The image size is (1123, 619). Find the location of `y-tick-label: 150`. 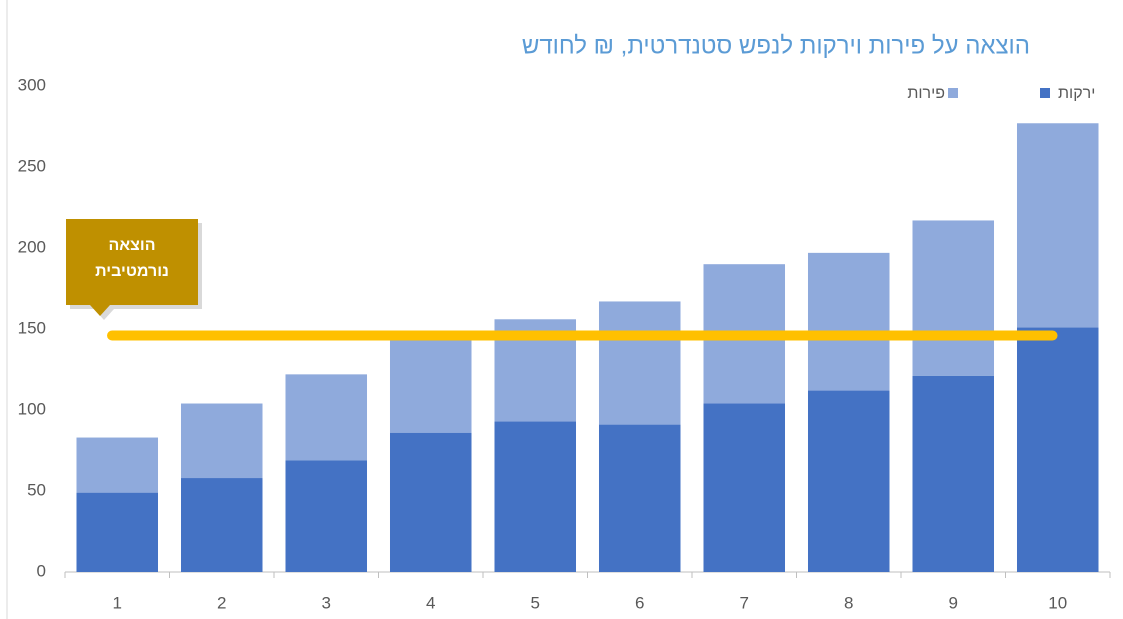

y-tick-label: 150 is located at coordinates (32, 327).